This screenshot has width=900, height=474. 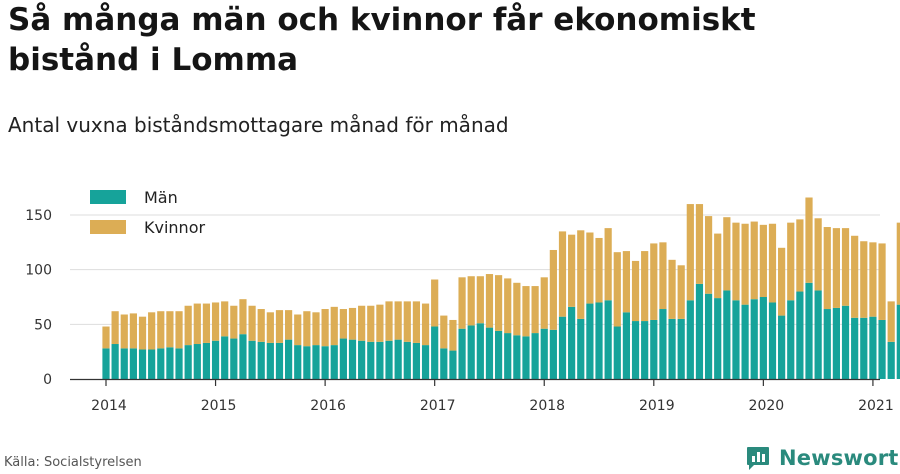 What do you see at coordinates (38, 298) in the screenshot?
I see `y-axis-labels: 0 50 100 150` at bounding box center [38, 298].